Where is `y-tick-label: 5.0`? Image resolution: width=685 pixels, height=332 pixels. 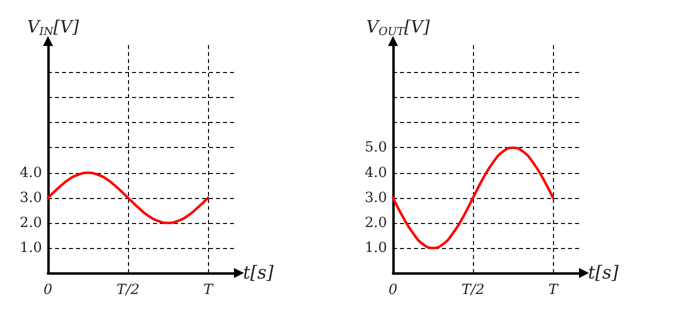
y-tick-label: 5.0 is located at coordinates (375, 148).